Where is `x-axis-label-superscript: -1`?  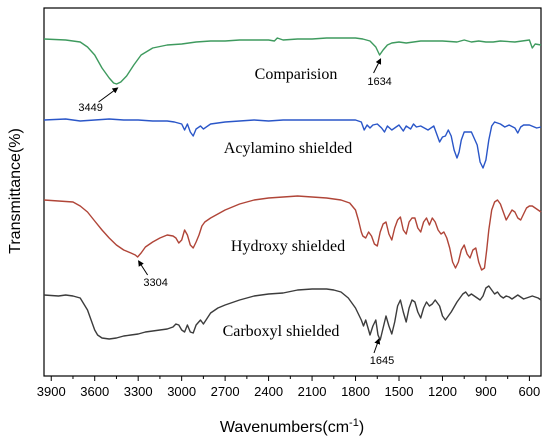
x-axis-label-superscript: -1 is located at coordinates (354, 423).